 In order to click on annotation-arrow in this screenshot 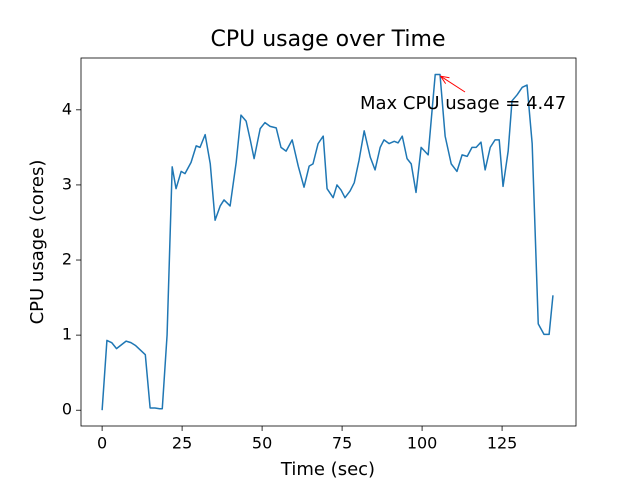, I will do `click(453, 84)`.